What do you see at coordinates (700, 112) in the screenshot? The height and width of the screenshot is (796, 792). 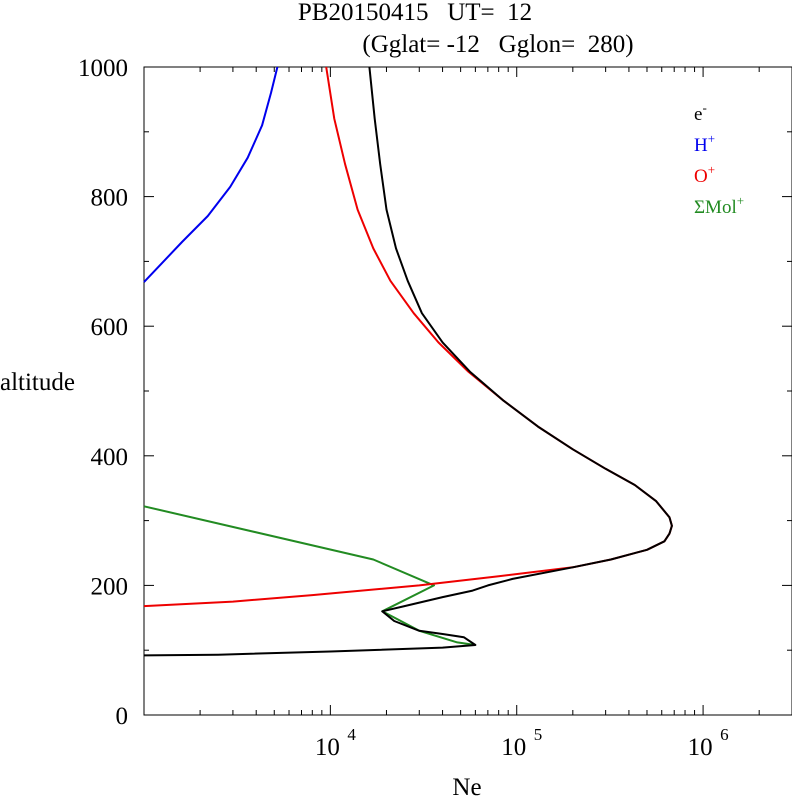 I see `legend-entry: e-` at bounding box center [700, 112].